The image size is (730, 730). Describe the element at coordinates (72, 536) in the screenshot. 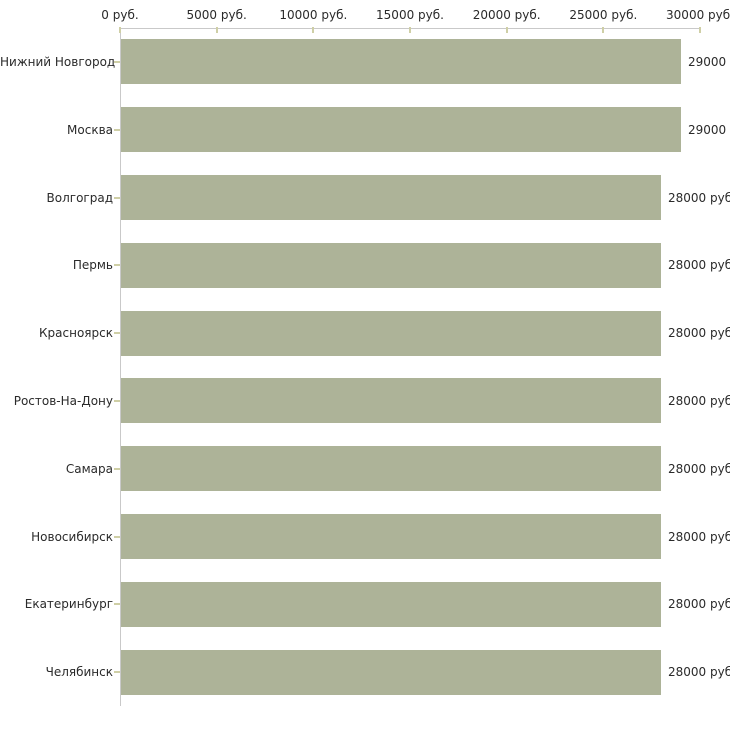

I see `category-label: Новосибирск` at that location.